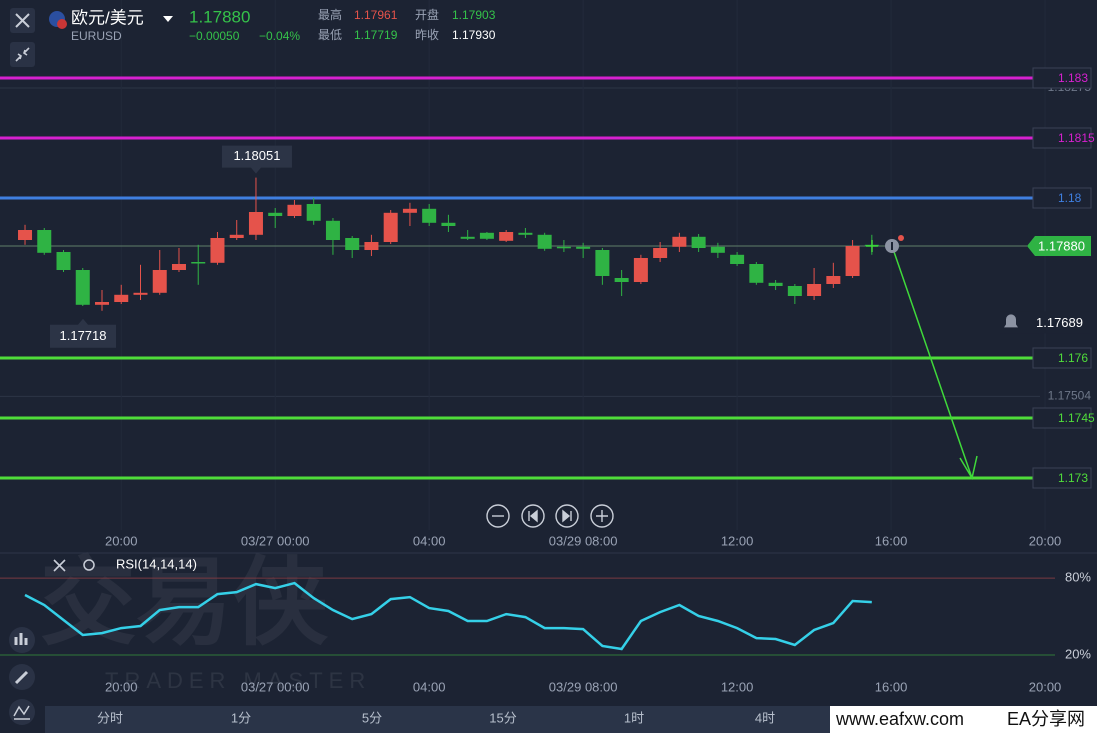  What do you see at coordinates (891, 686) in the screenshot?
I see `rsi-x-tick-label: 16:00` at bounding box center [891, 686].